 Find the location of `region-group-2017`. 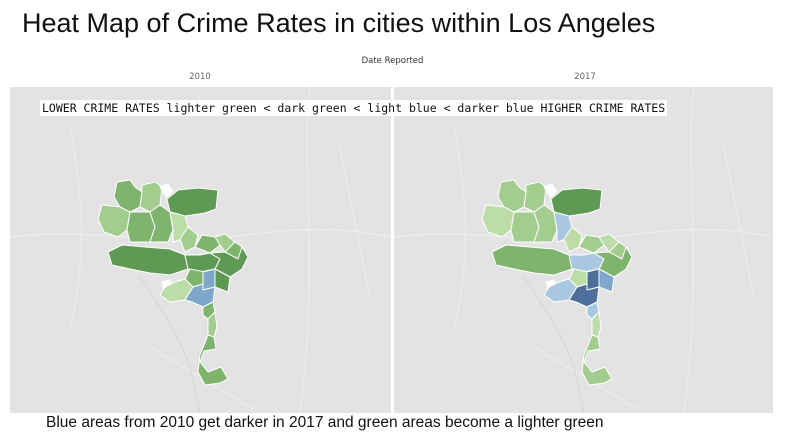

region-group-2017 is located at coordinates (557, 282).